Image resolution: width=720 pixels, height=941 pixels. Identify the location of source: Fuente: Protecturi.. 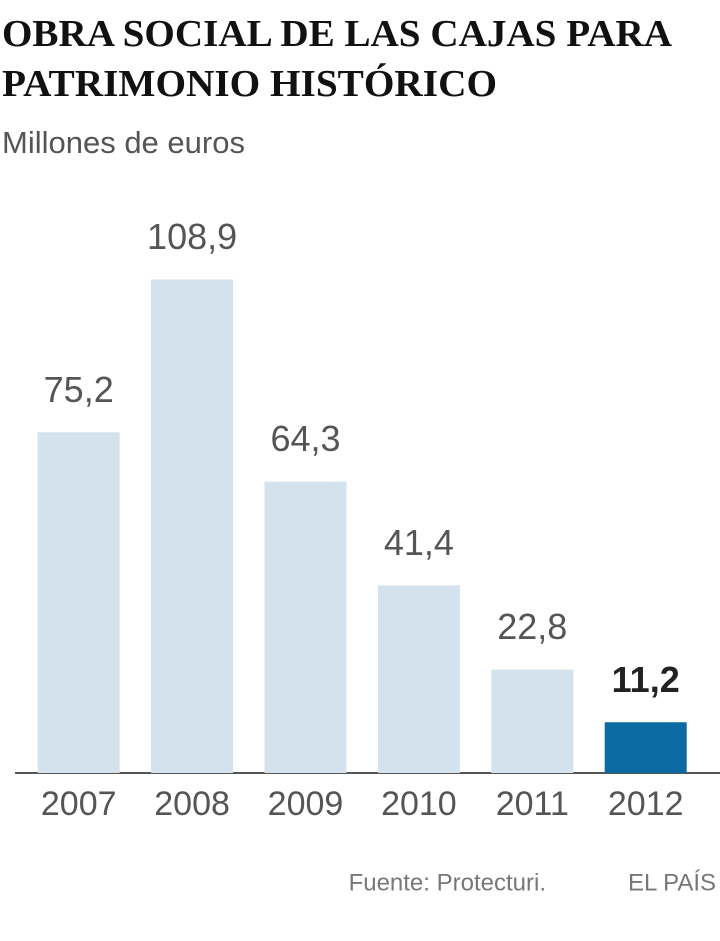
(447, 882).